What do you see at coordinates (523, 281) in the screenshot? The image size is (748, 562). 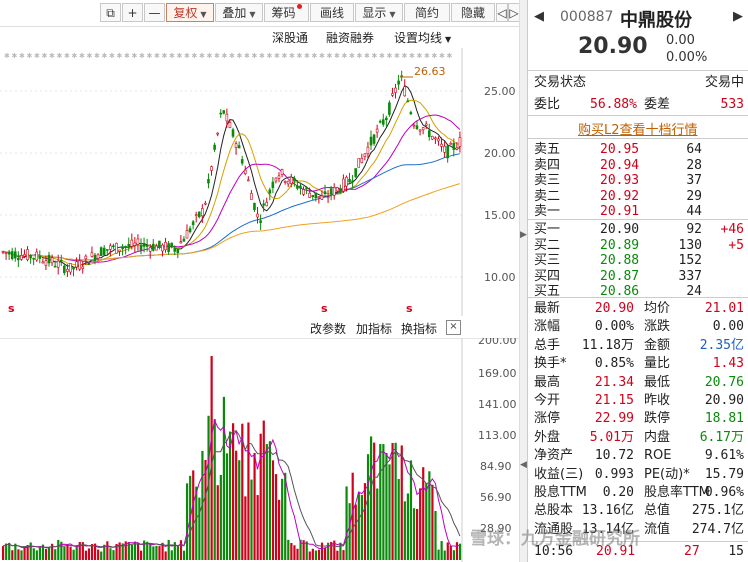 I see `panel-collapse-strip: ▶ ◀` at bounding box center [523, 281].